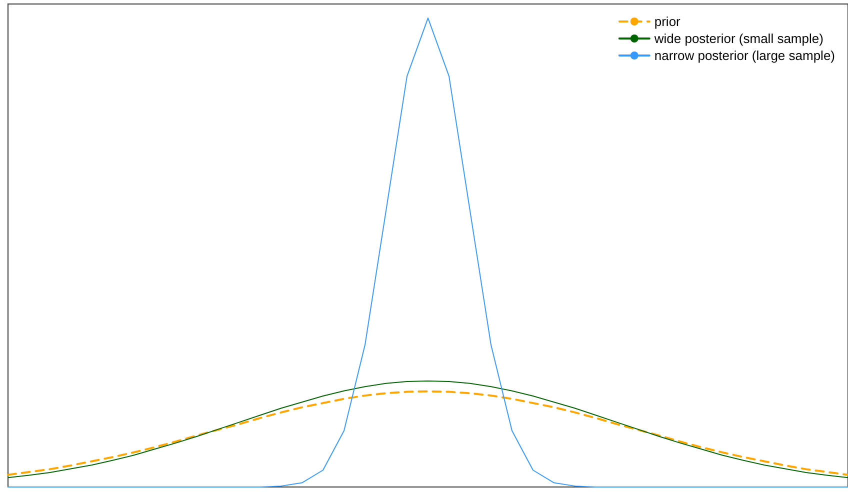  I want to click on legend-label: wide posterior (small sample), so click(738, 38).